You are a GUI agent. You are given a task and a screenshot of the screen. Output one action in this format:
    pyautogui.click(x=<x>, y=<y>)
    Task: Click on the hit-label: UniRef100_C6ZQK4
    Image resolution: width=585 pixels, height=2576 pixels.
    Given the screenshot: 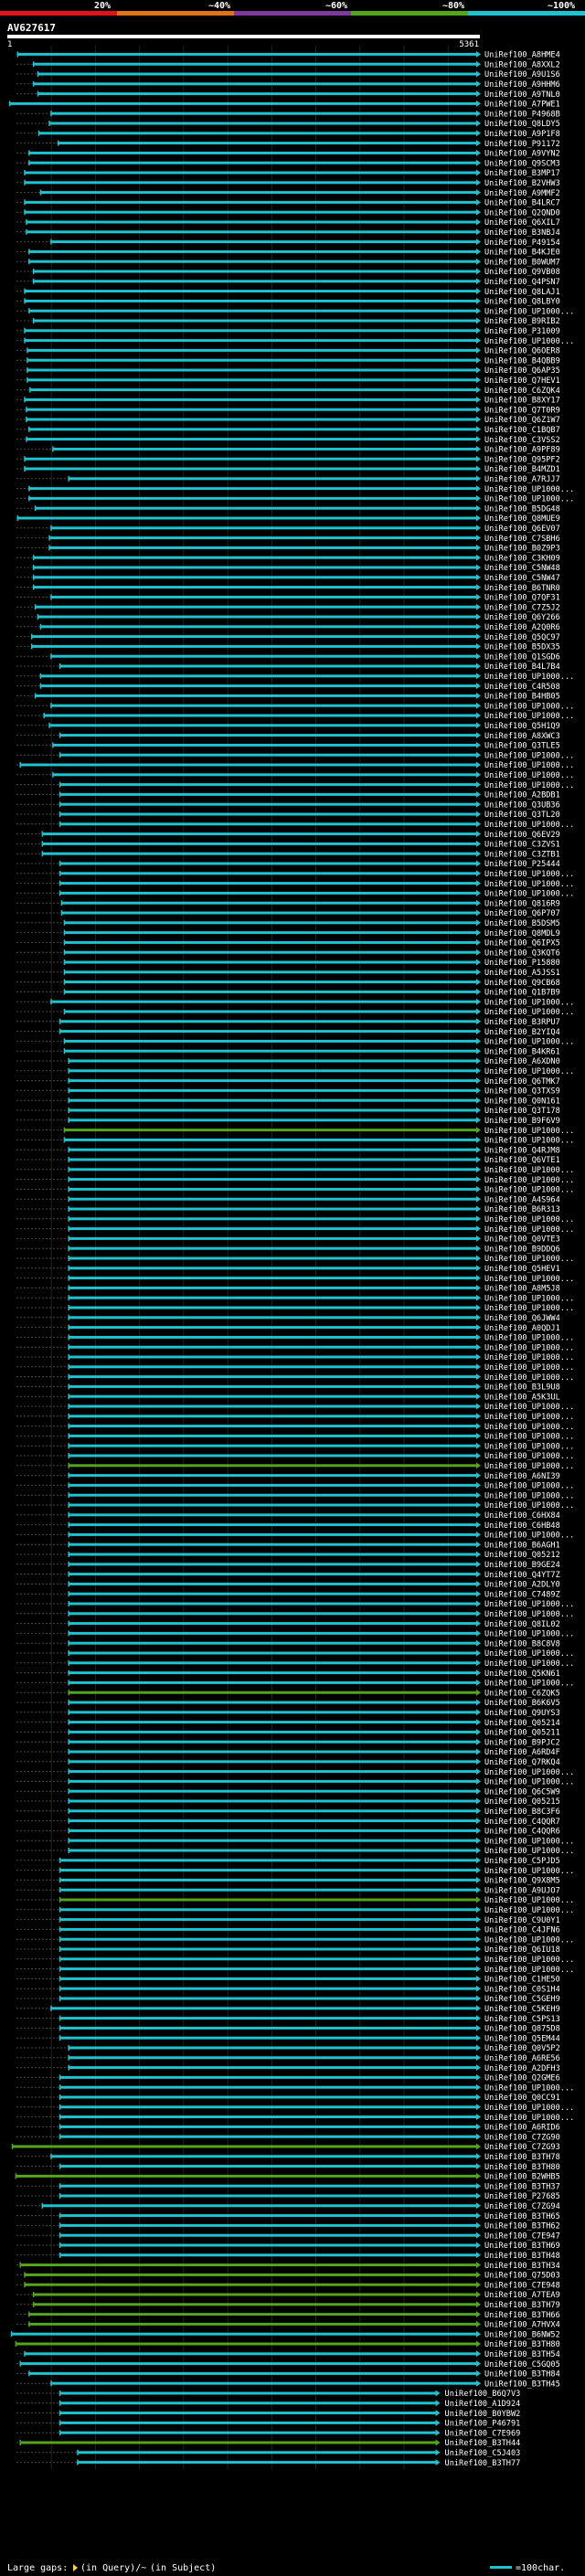 What is the action you would take?
    pyautogui.click(x=522, y=391)
    